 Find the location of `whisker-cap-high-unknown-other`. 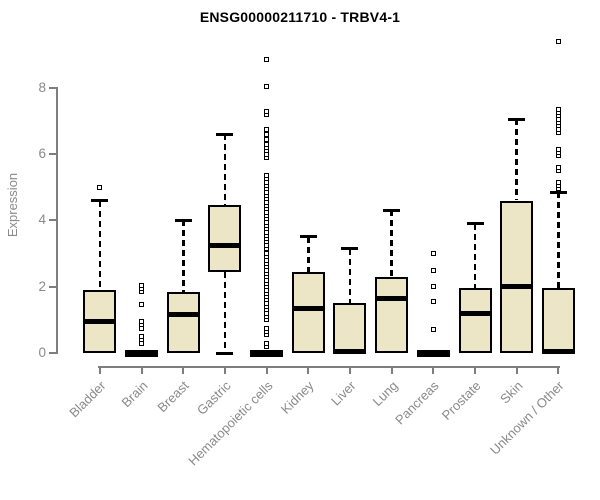

whisker-cap-high-unknown-other is located at coordinates (558, 192).